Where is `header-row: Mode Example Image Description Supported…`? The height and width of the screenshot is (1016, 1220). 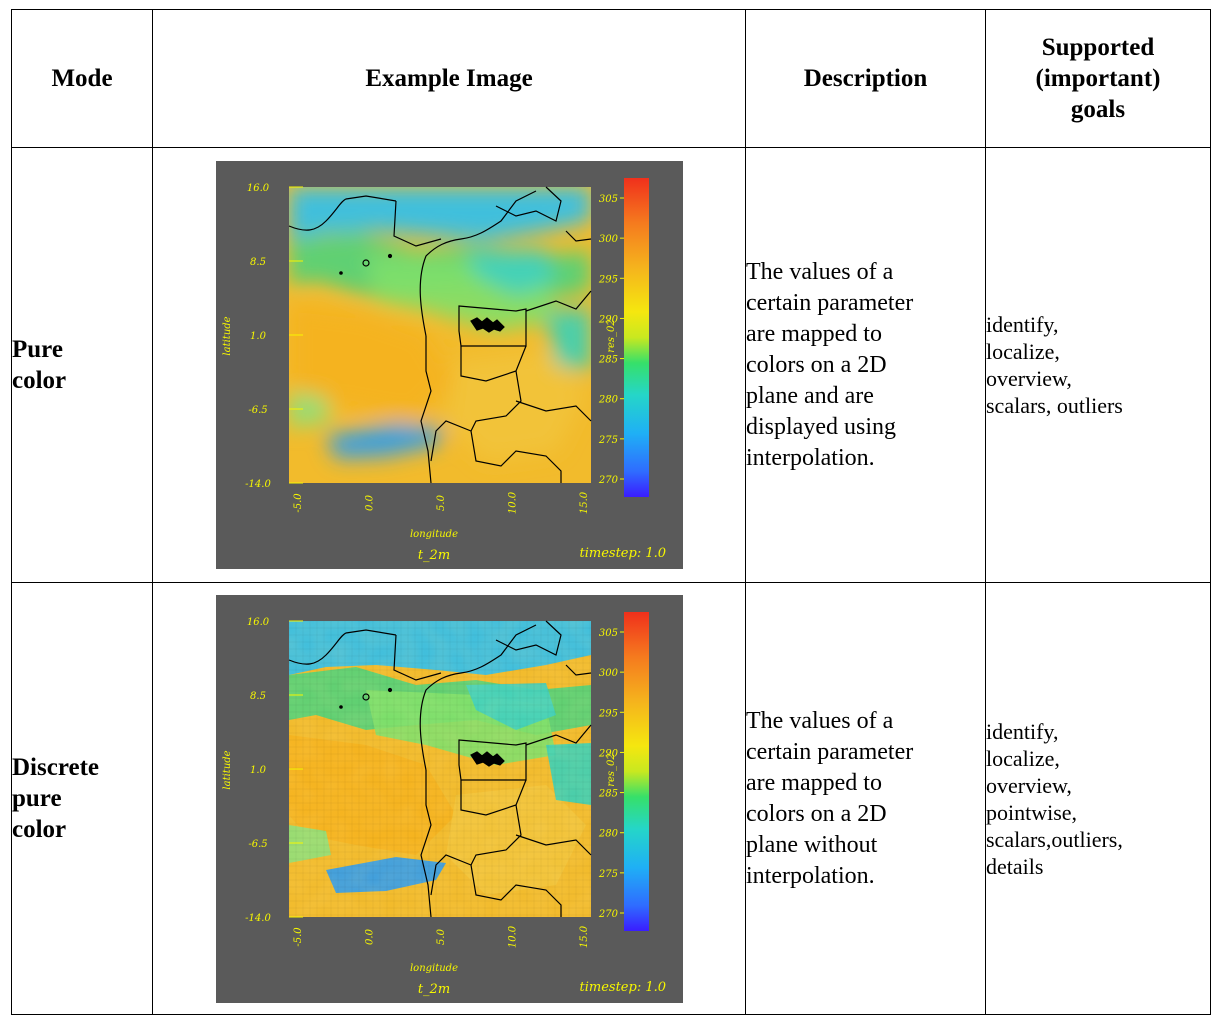
header-row: Mode Example Image Description Supported… is located at coordinates (611, 78).